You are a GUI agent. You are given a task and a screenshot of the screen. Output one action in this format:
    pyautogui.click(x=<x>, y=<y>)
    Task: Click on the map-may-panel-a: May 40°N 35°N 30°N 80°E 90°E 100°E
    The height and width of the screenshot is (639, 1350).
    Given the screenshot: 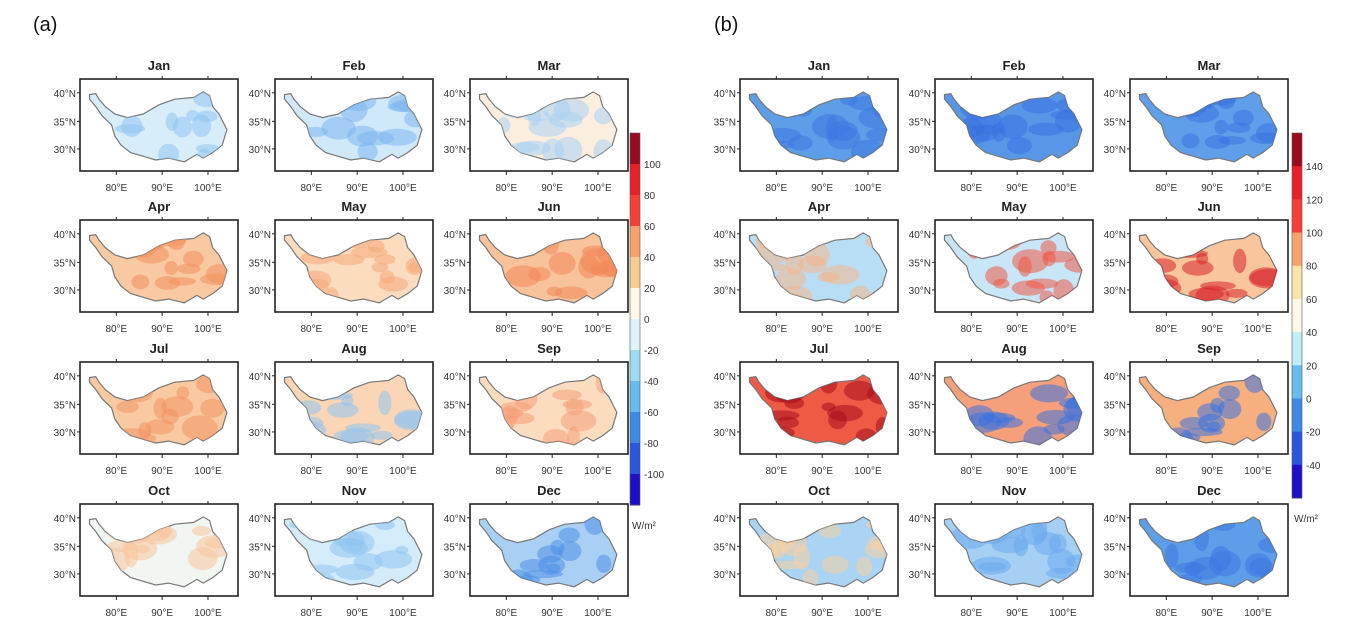 What is the action you would take?
    pyautogui.click(x=341, y=267)
    